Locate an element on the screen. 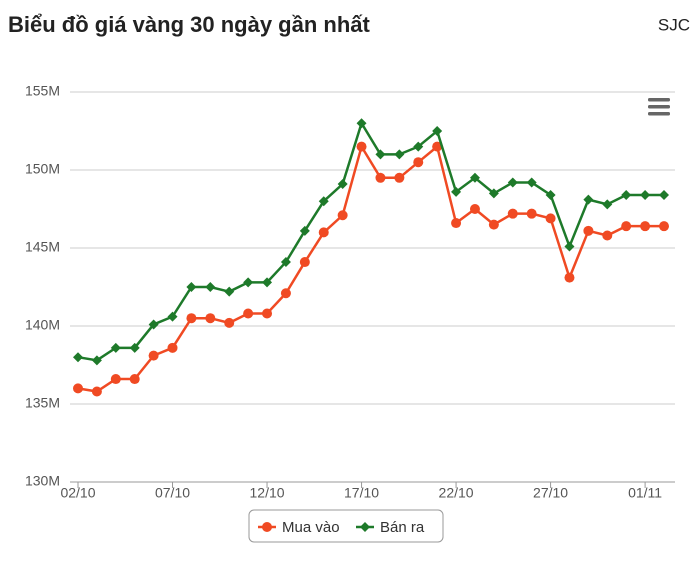  legend-label: Bán ra is located at coordinates (402, 527).